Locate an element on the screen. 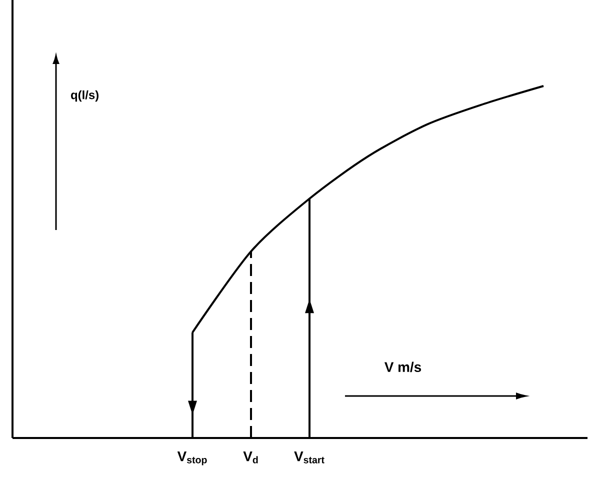  x-tick-label: V$_{stop}$ is located at coordinates (192, 459).